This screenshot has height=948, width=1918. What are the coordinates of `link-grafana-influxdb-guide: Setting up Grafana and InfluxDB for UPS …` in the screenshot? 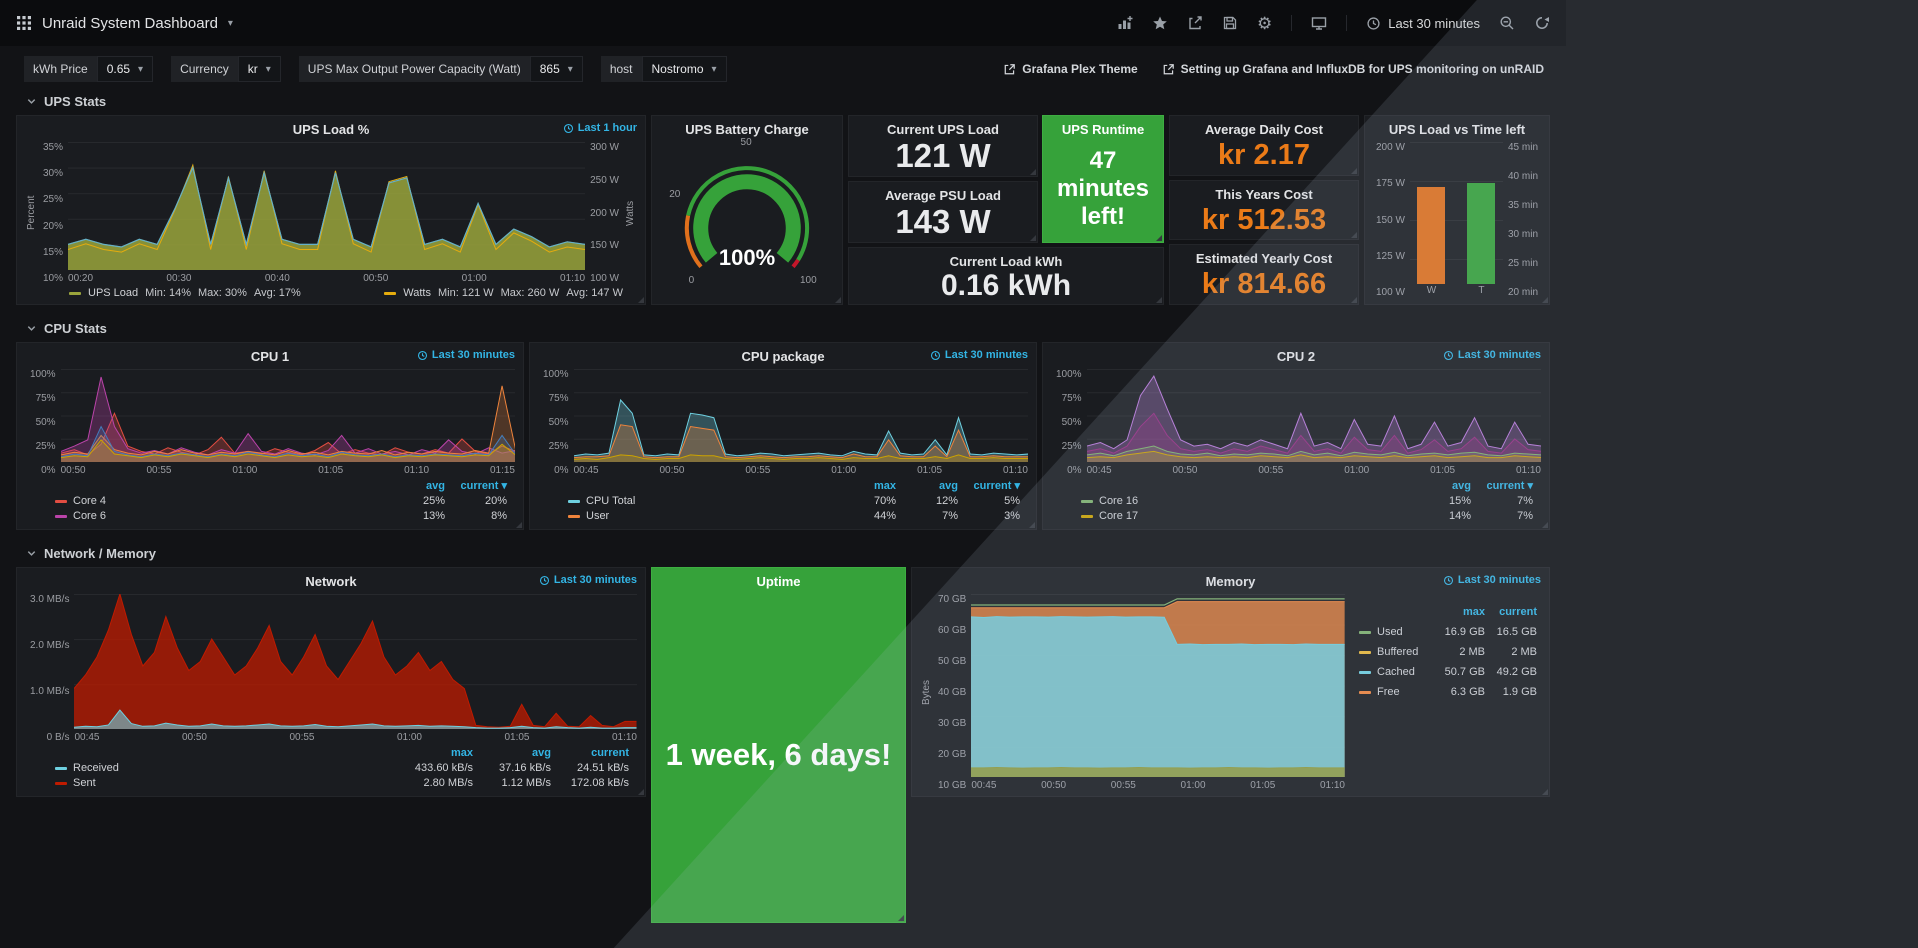 It's located at (1353, 69).